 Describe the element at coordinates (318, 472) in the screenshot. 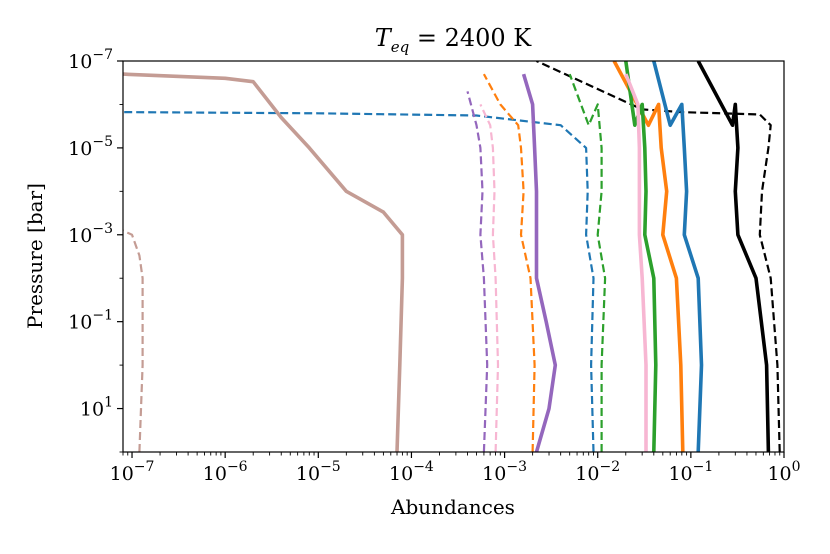

I see `x-tick-label-2: 10⁻⁵` at that location.